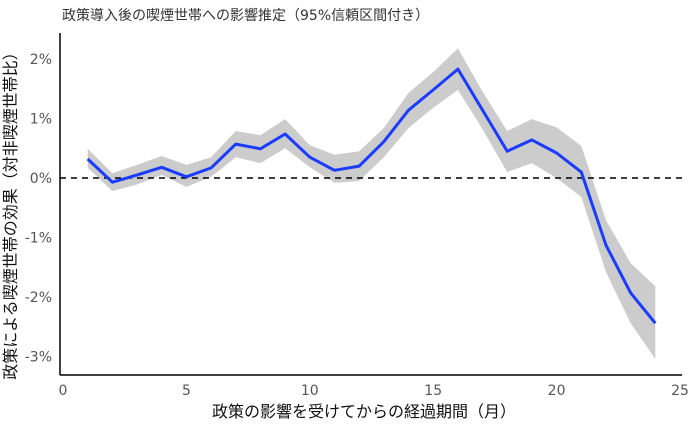  I want to click on y-tick-label: -1%, so click(38, 239).